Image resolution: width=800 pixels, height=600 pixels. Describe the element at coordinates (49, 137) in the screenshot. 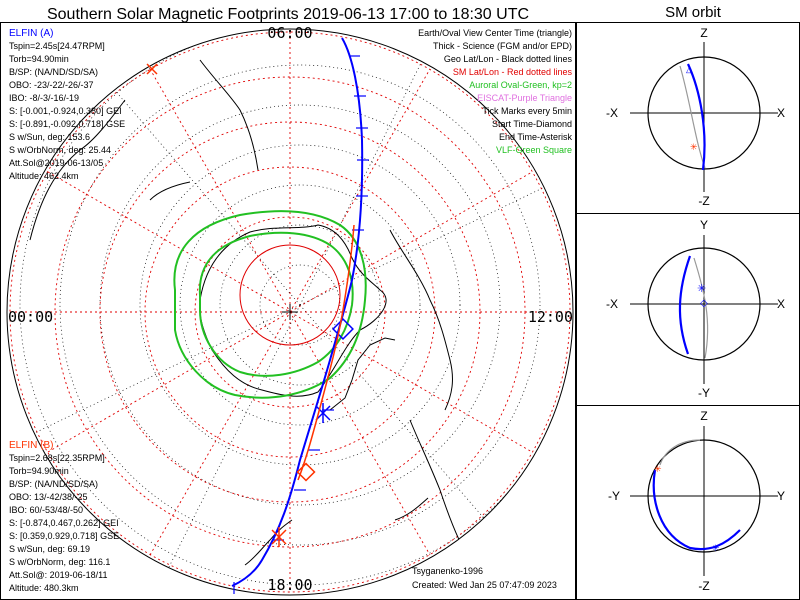

I see `elfin-a-line-7: S w/Sun, deg: 153.6` at that location.